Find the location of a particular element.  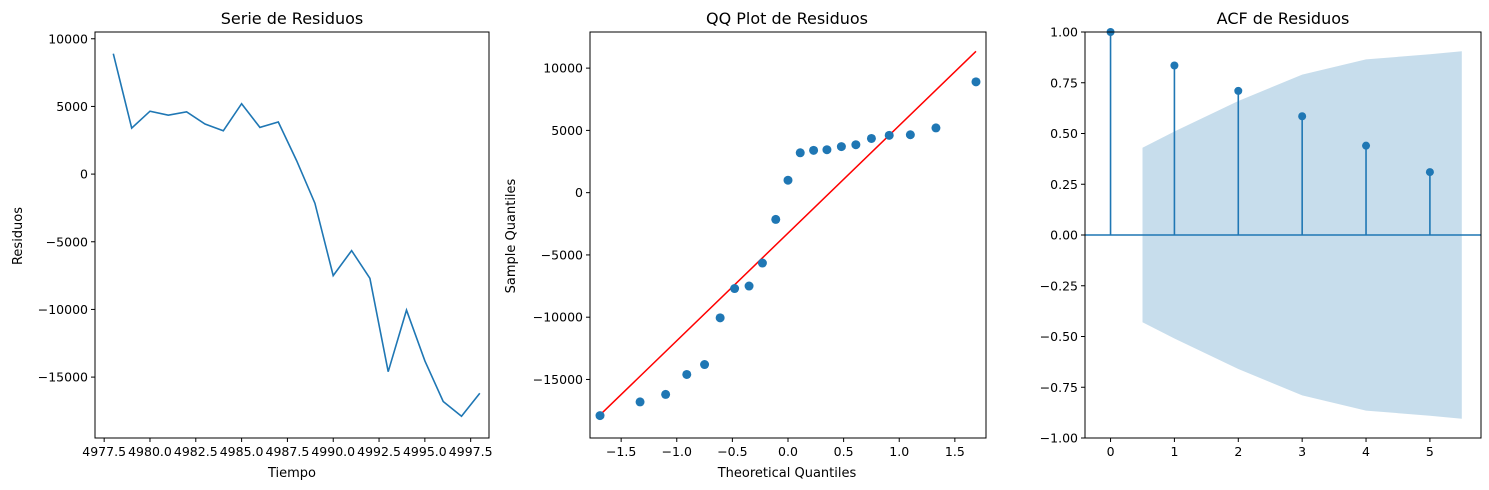

x-tick-label: 2 is located at coordinates (1238, 451).